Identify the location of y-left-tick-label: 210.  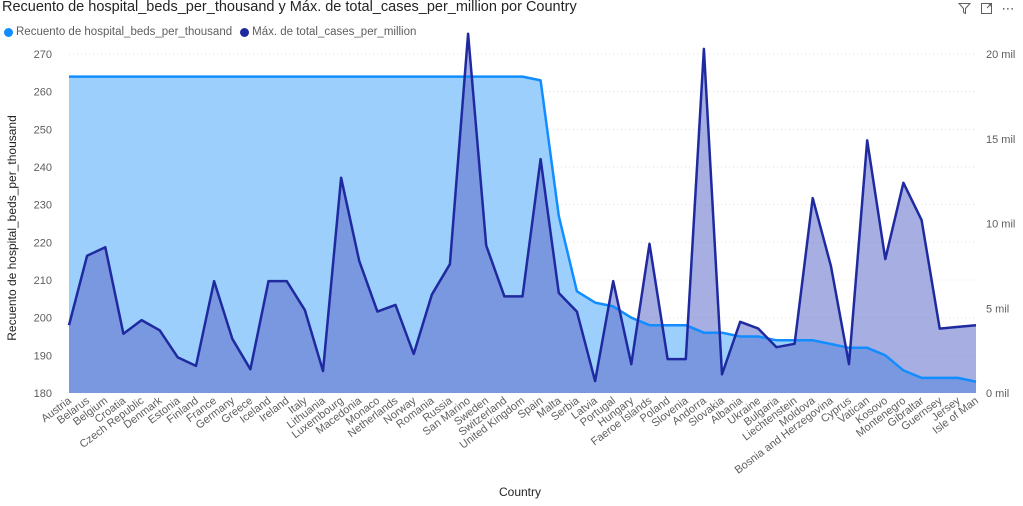
(43, 281).